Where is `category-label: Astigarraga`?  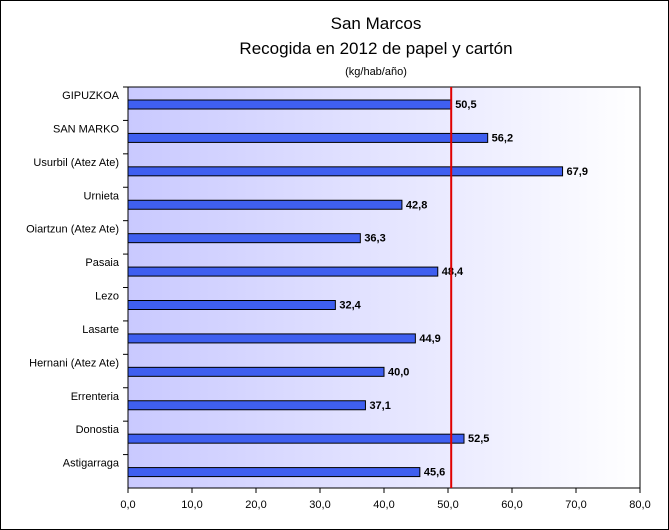
category-label: Astigarraga is located at coordinates (91, 464).